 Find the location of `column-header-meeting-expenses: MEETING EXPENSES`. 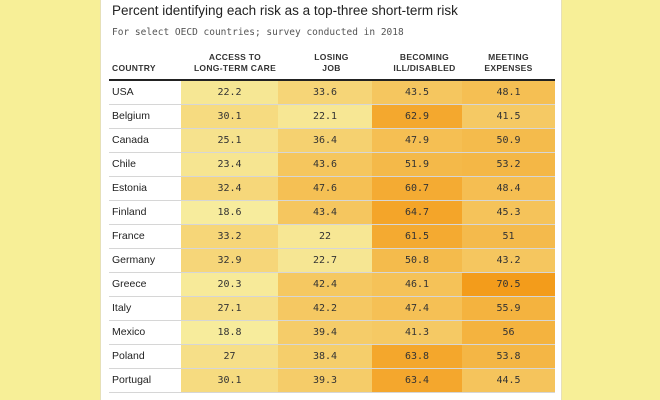

column-header-meeting-expenses: MEETING EXPENSES is located at coordinates (508, 63).